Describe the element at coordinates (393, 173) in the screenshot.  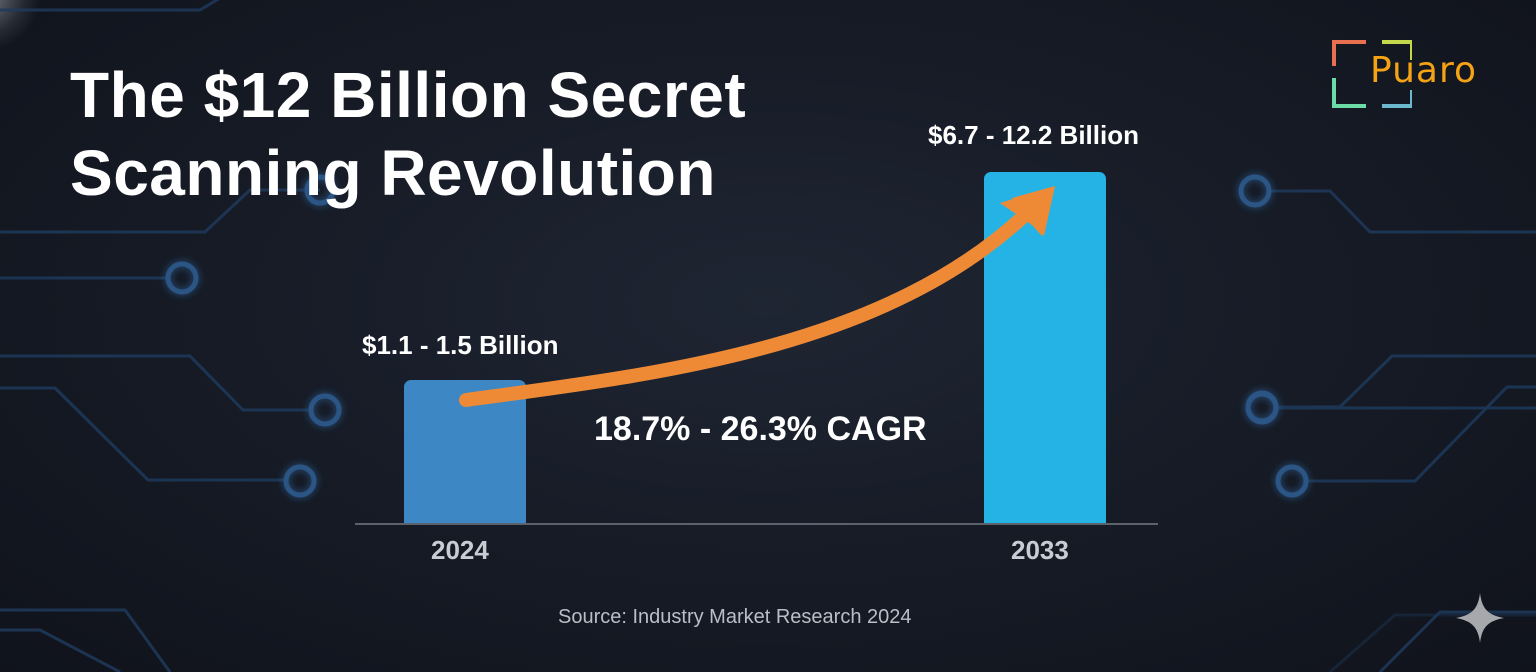
I see `title-line-2: Scanning Revolution` at that location.